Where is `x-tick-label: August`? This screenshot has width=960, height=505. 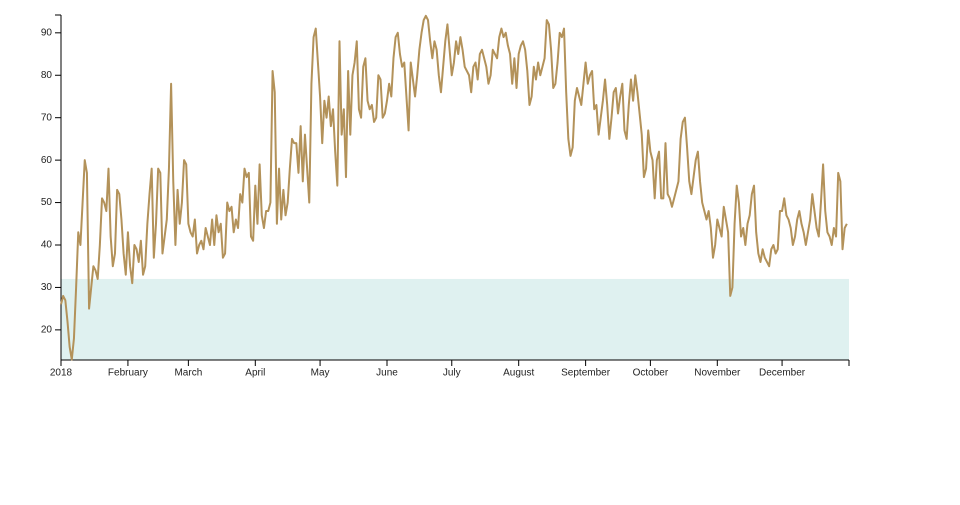 x-tick-label: August is located at coordinates (518, 373).